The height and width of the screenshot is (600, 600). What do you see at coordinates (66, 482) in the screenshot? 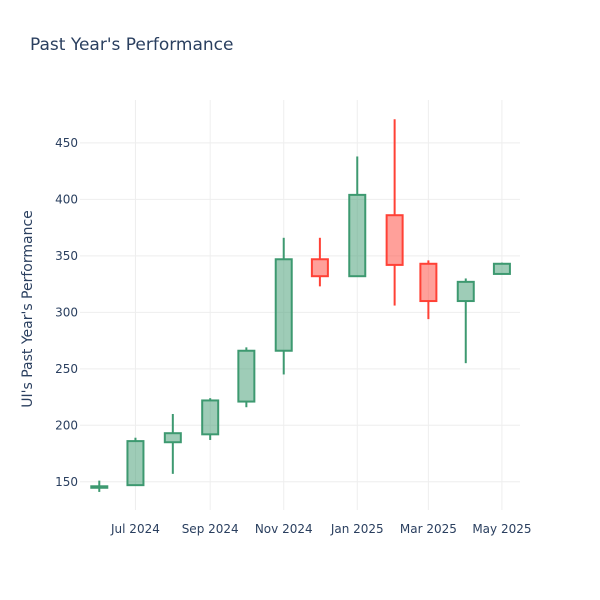
I see `y-tick-label: 150` at bounding box center [66, 482].